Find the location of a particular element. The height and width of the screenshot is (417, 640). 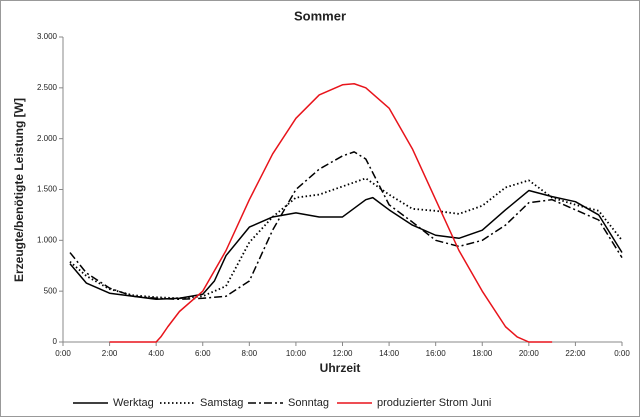

y-tick-label: 1.500 is located at coordinates (47, 189).